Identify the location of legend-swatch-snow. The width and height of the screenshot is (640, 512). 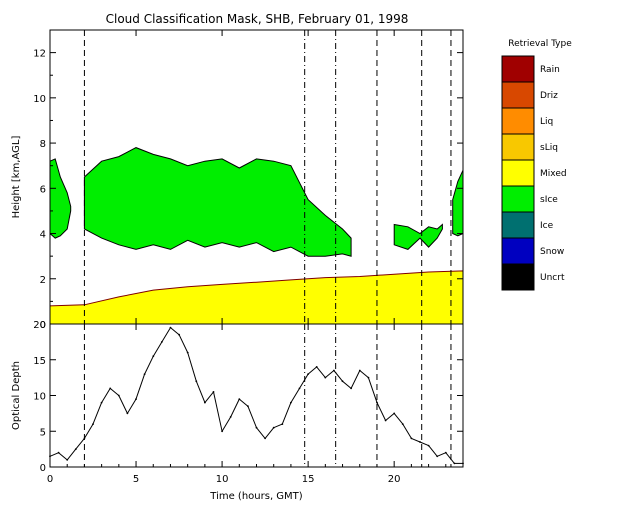
(518, 251).